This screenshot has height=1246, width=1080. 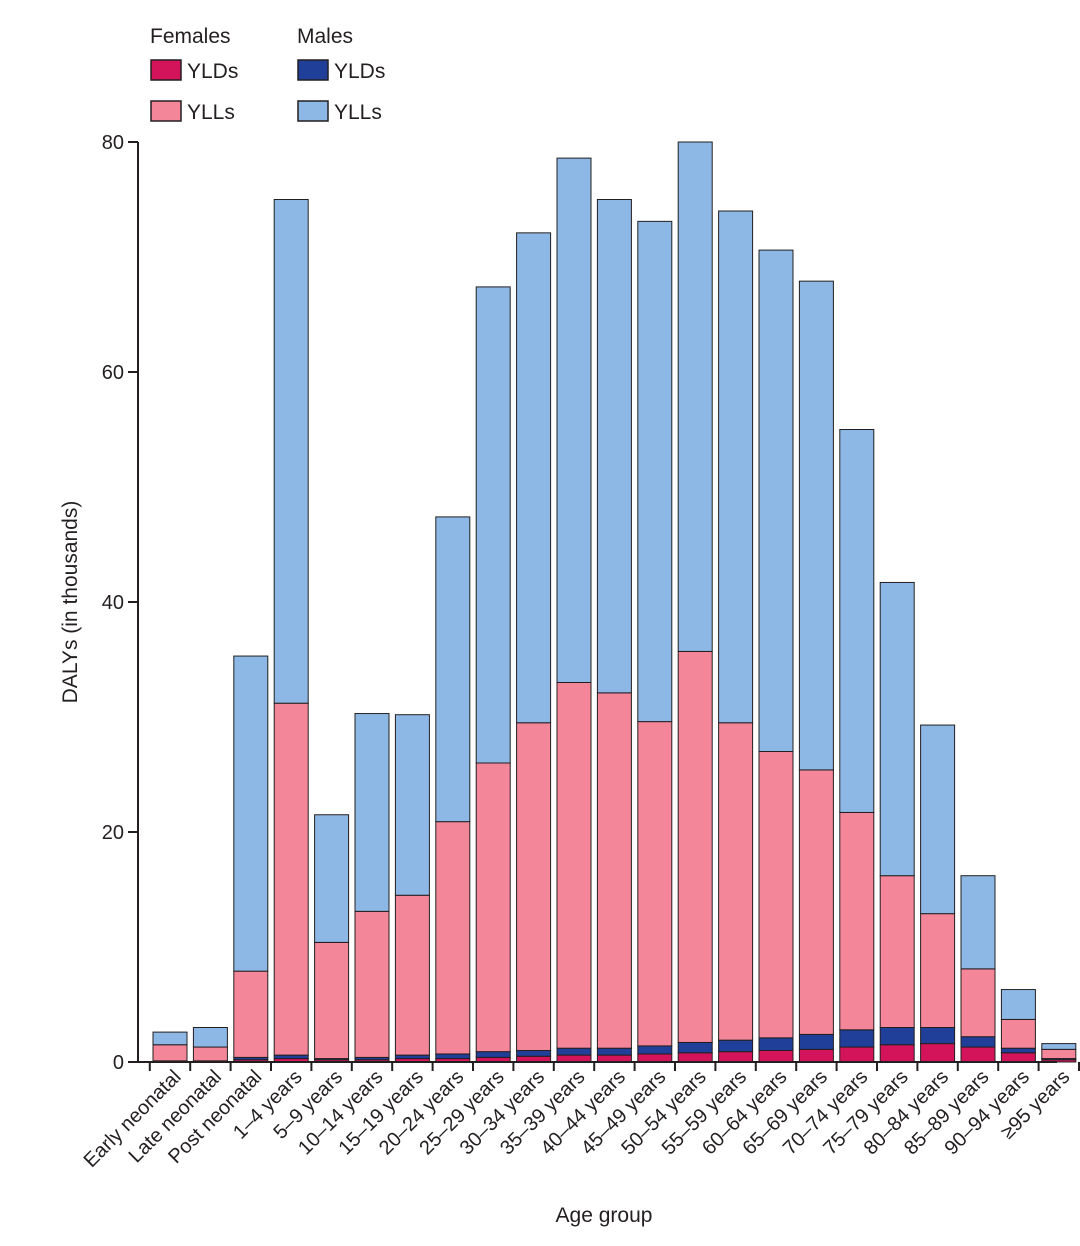 I want to click on legend-title-males: Males, so click(x=325, y=36).